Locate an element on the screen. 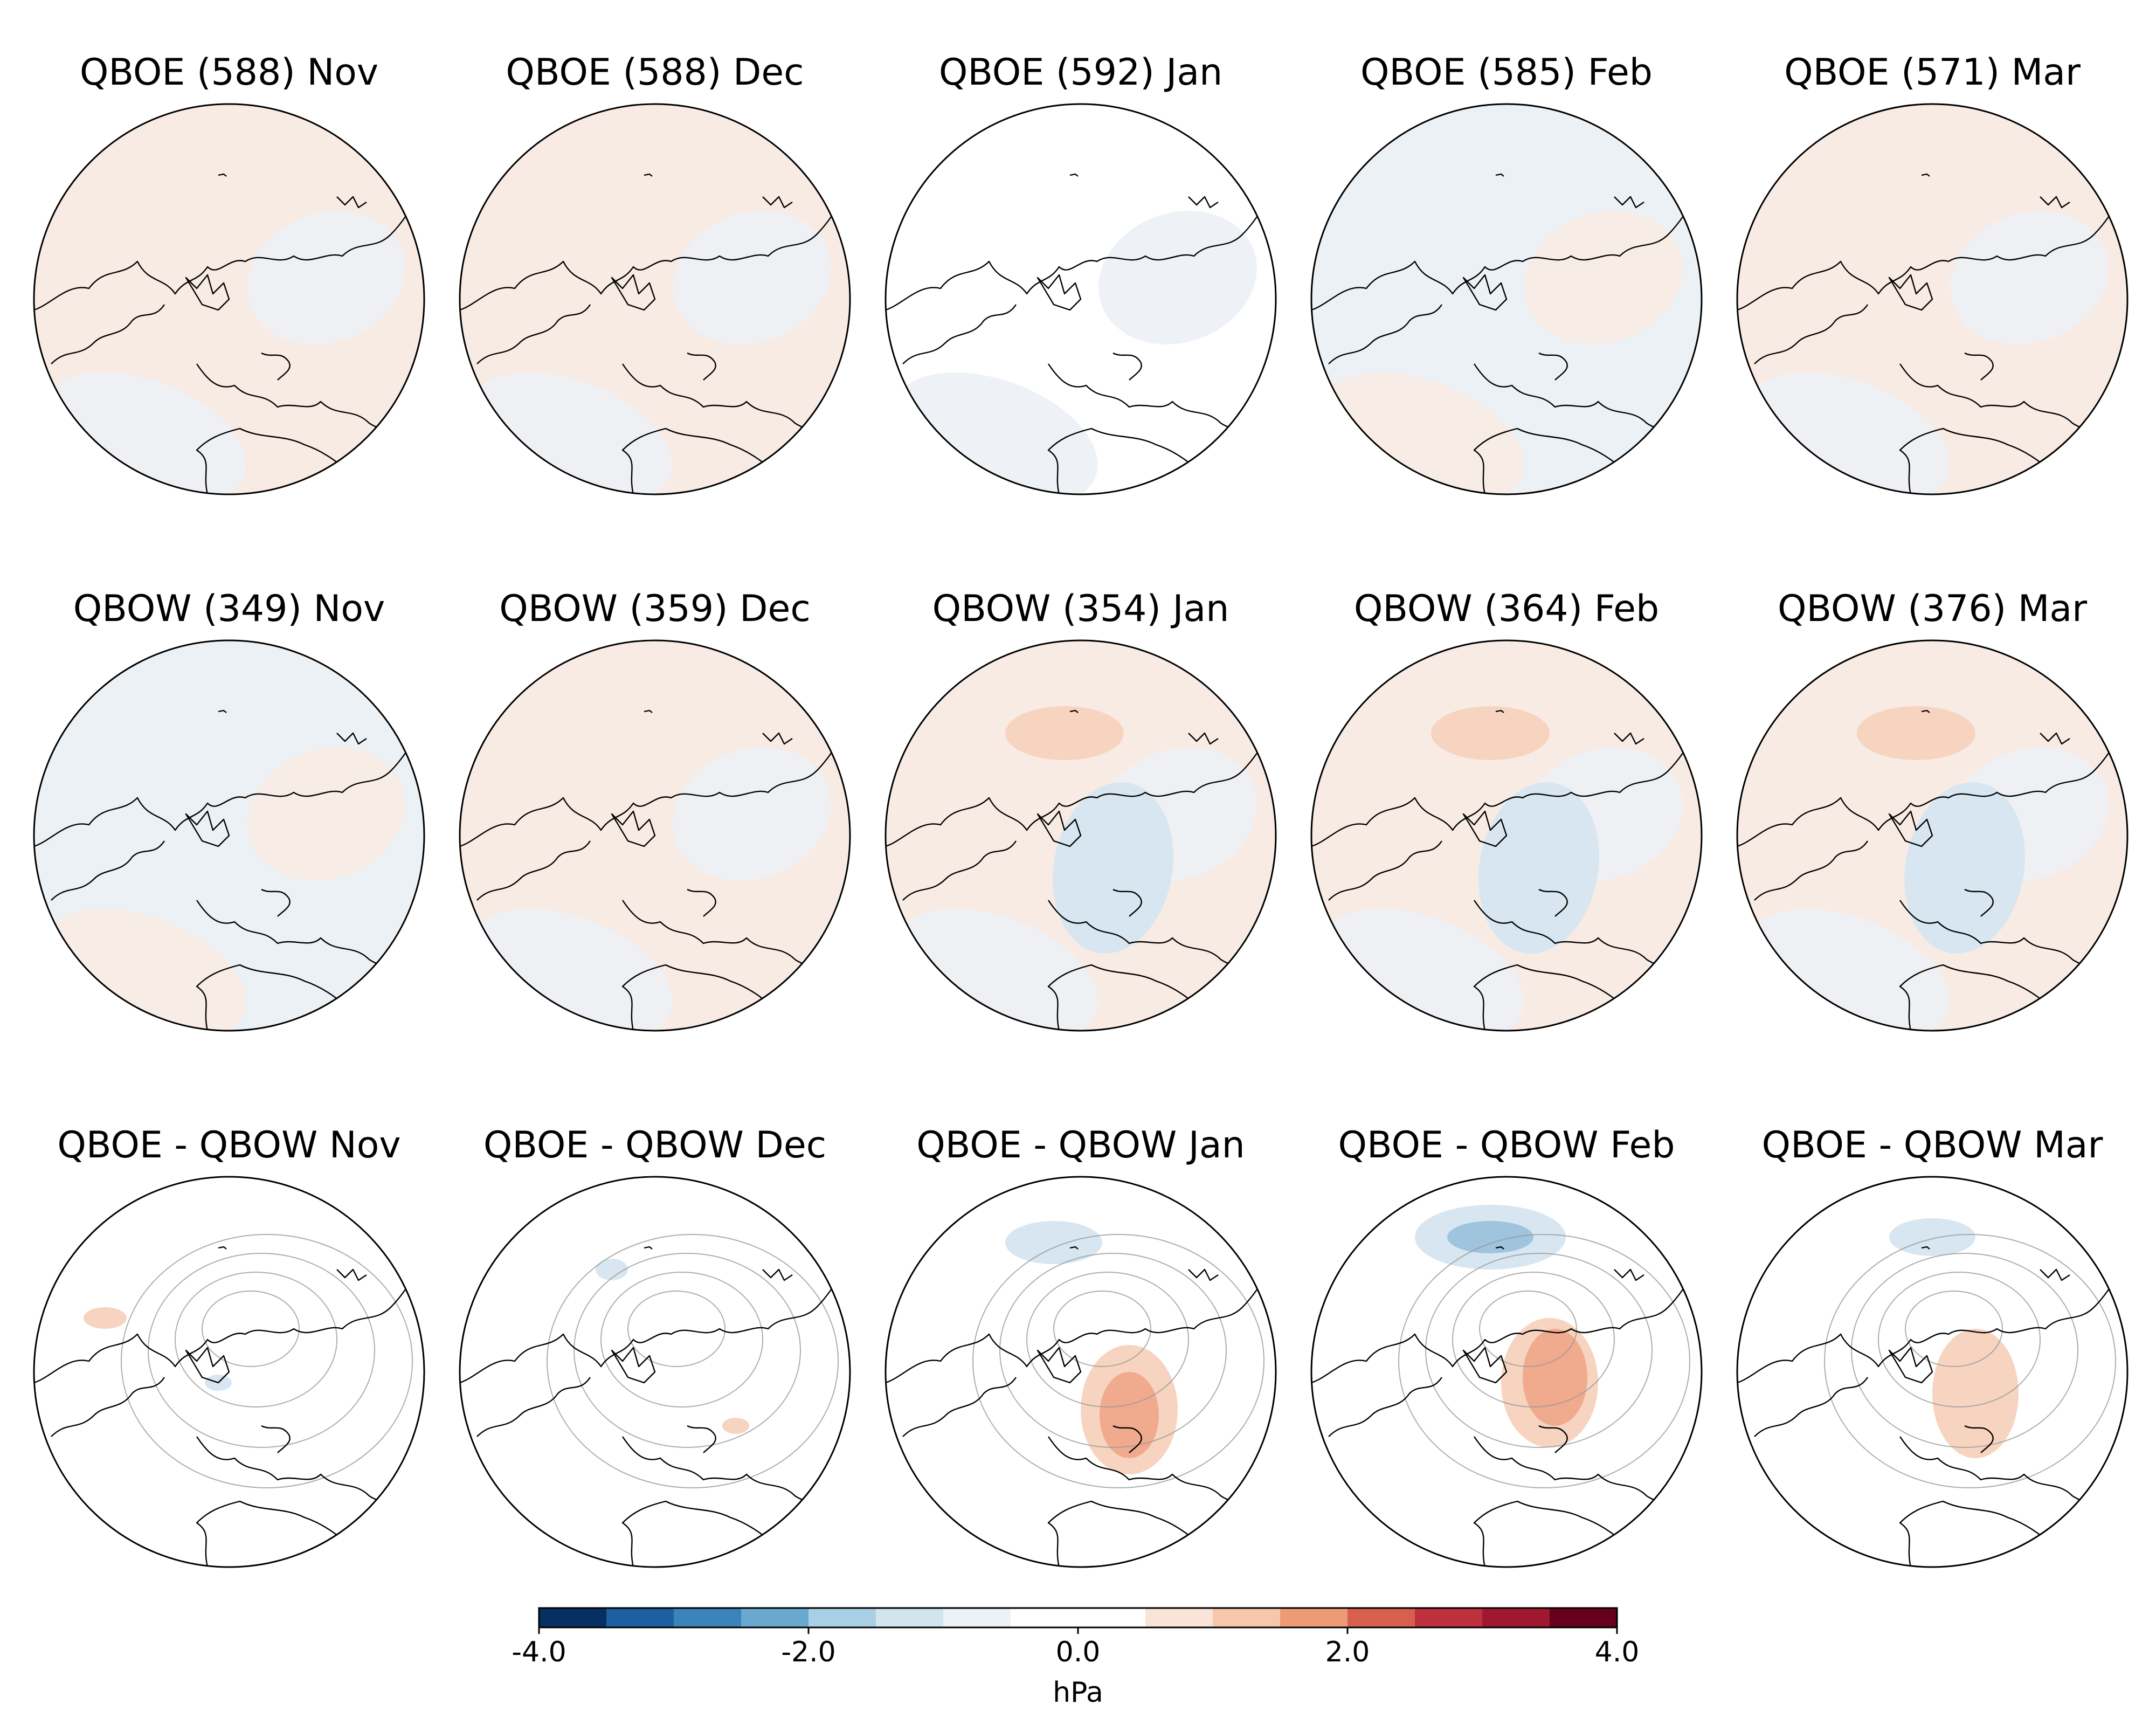 The height and width of the screenshot is (1725, 2156). colorbar is located at coordinates (1078, 1620).